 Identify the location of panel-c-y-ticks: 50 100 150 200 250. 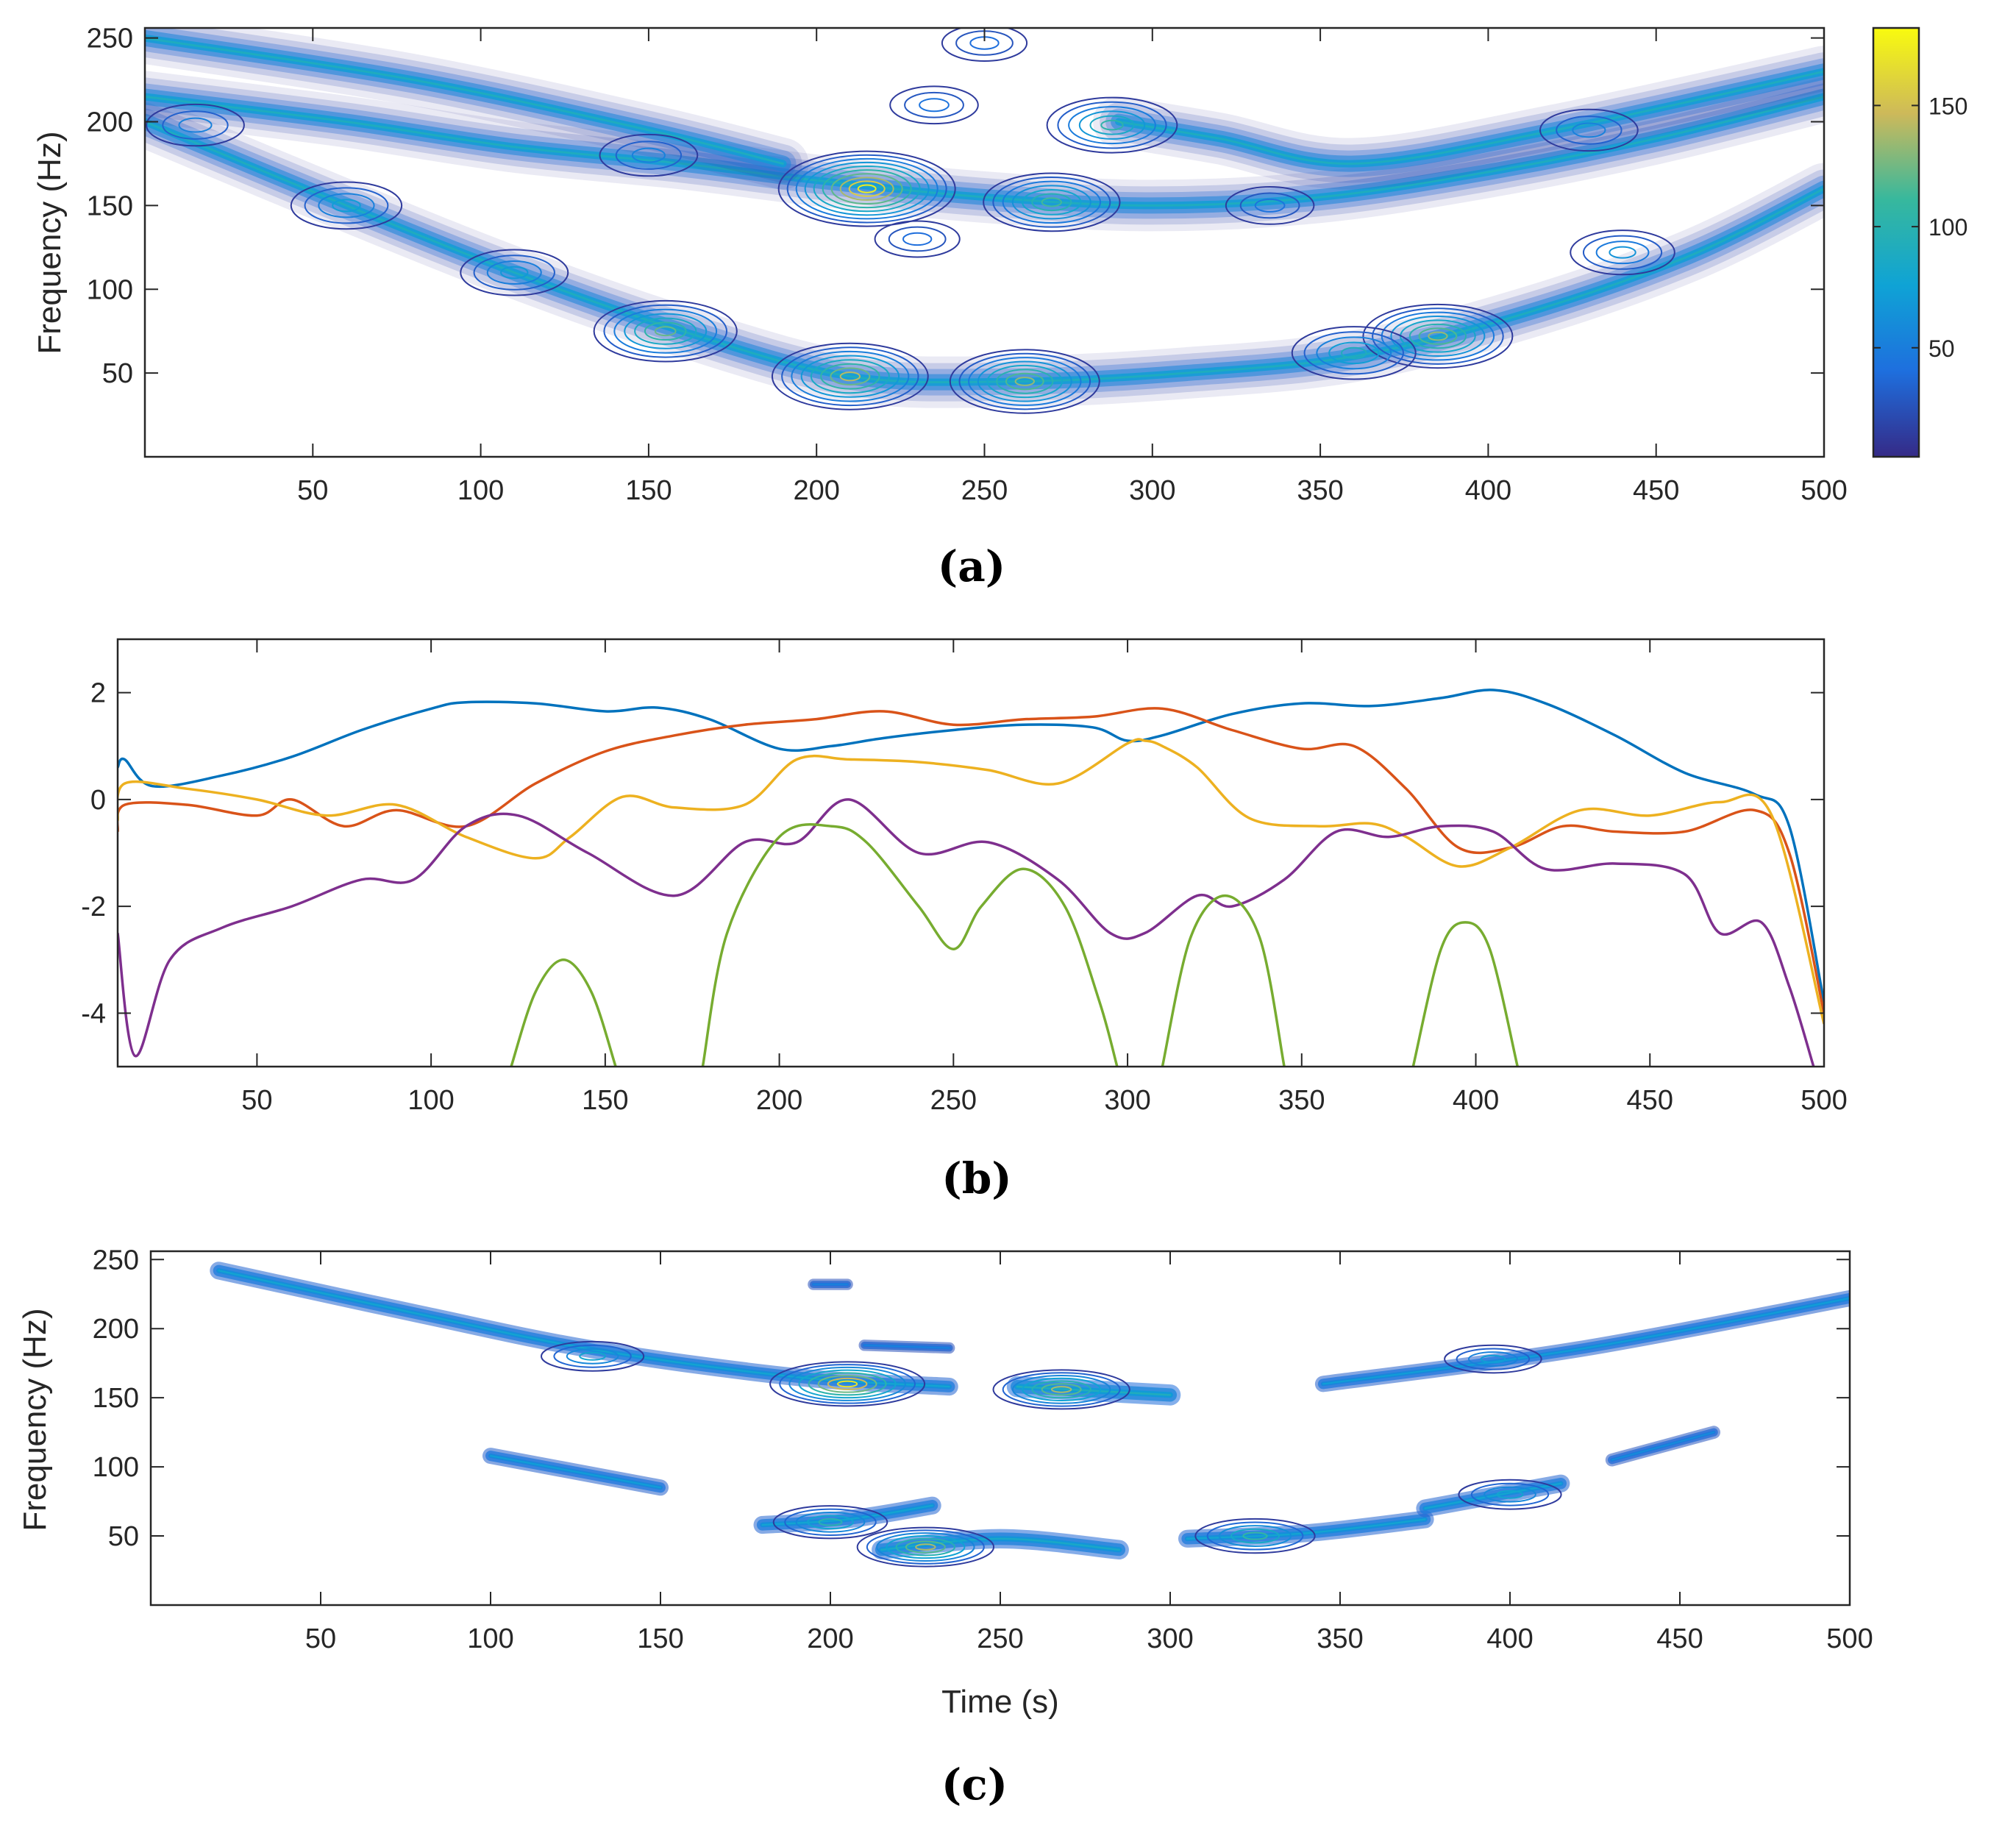
(972, 1399).